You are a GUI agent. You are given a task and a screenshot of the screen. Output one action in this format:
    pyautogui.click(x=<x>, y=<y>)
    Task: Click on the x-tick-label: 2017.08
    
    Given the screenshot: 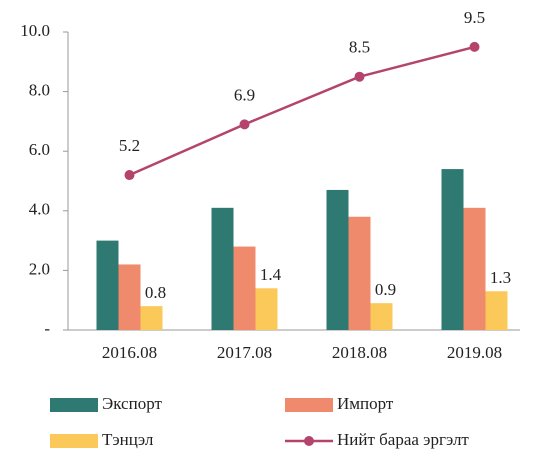 What is the action you would take?
    pyautogui.click(x=244, y=352)
    